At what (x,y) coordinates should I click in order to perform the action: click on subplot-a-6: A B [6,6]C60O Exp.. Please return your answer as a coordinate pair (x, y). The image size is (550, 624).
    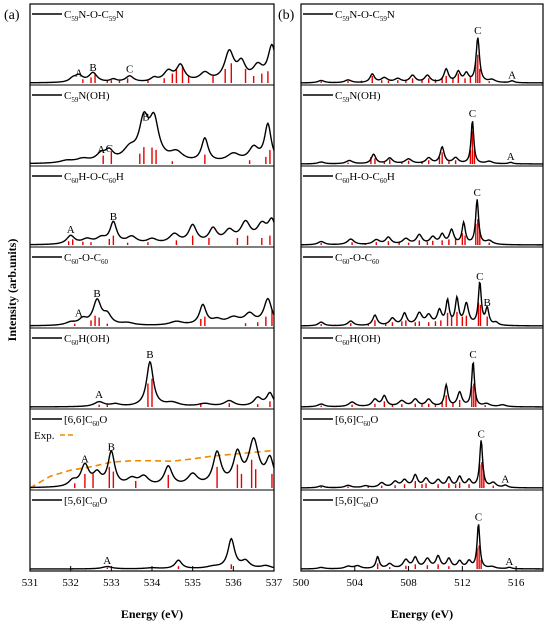
    Looking at the image, I should click on (152, 448).